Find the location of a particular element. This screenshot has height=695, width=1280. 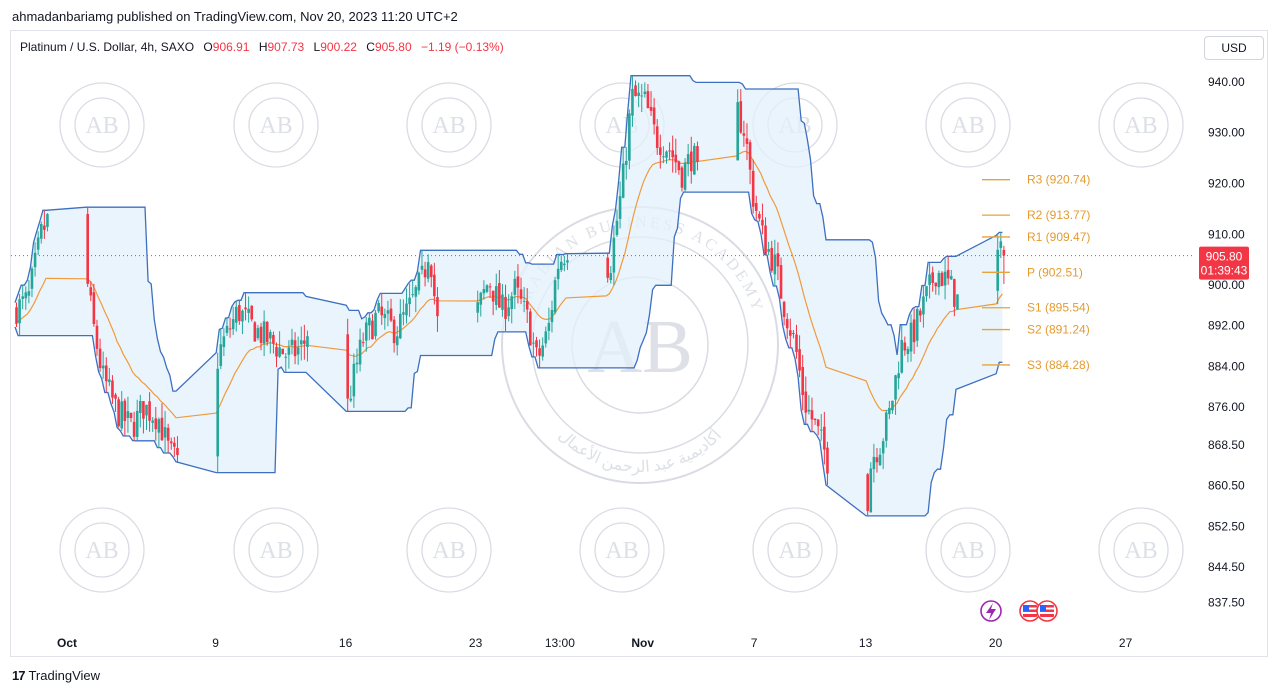

price-tick-label: 930.00 is located at coordinates (1226, 133).